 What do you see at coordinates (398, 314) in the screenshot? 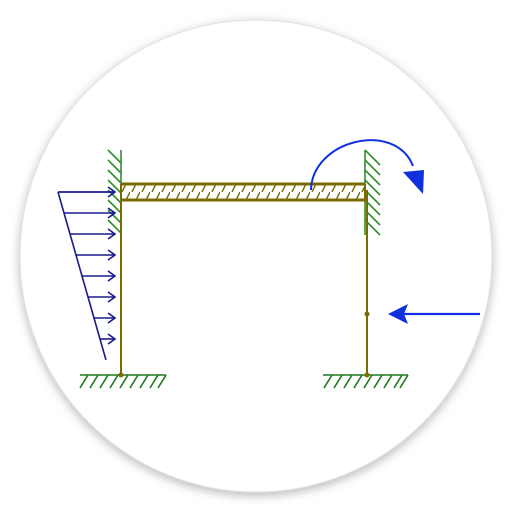
I see `point-load-arrowhead` at bounding box center [398, 314].